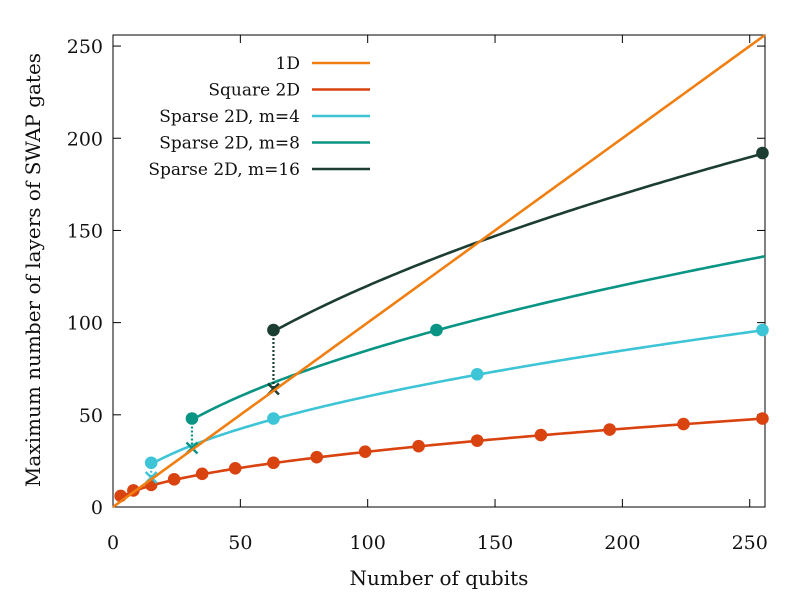  What do you see at coordinates (85, 324) in the screenshot?
I see `y-tick-label: 100` at bounding box center [85, 324].